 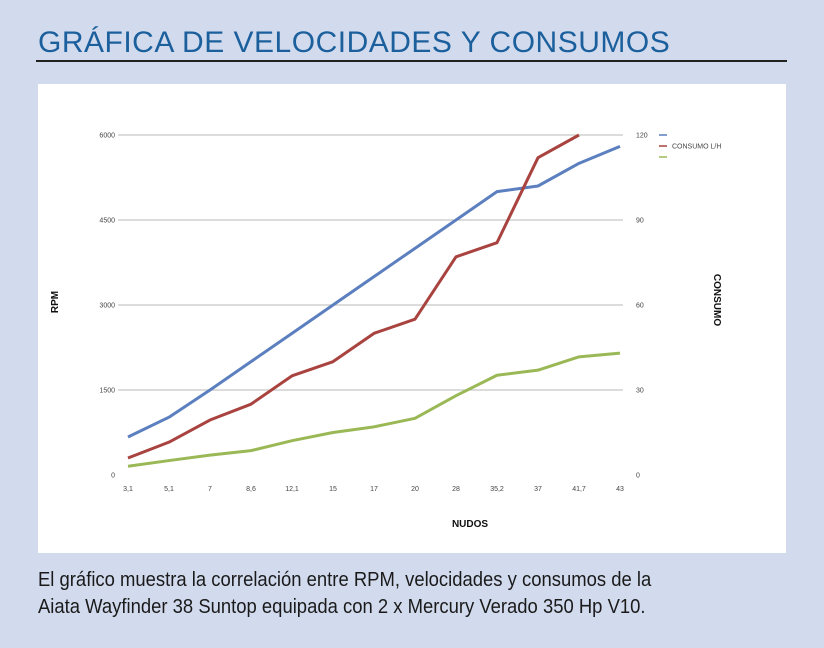 I want to click on y2-tick-label: 120, so click(x=642, y=136).